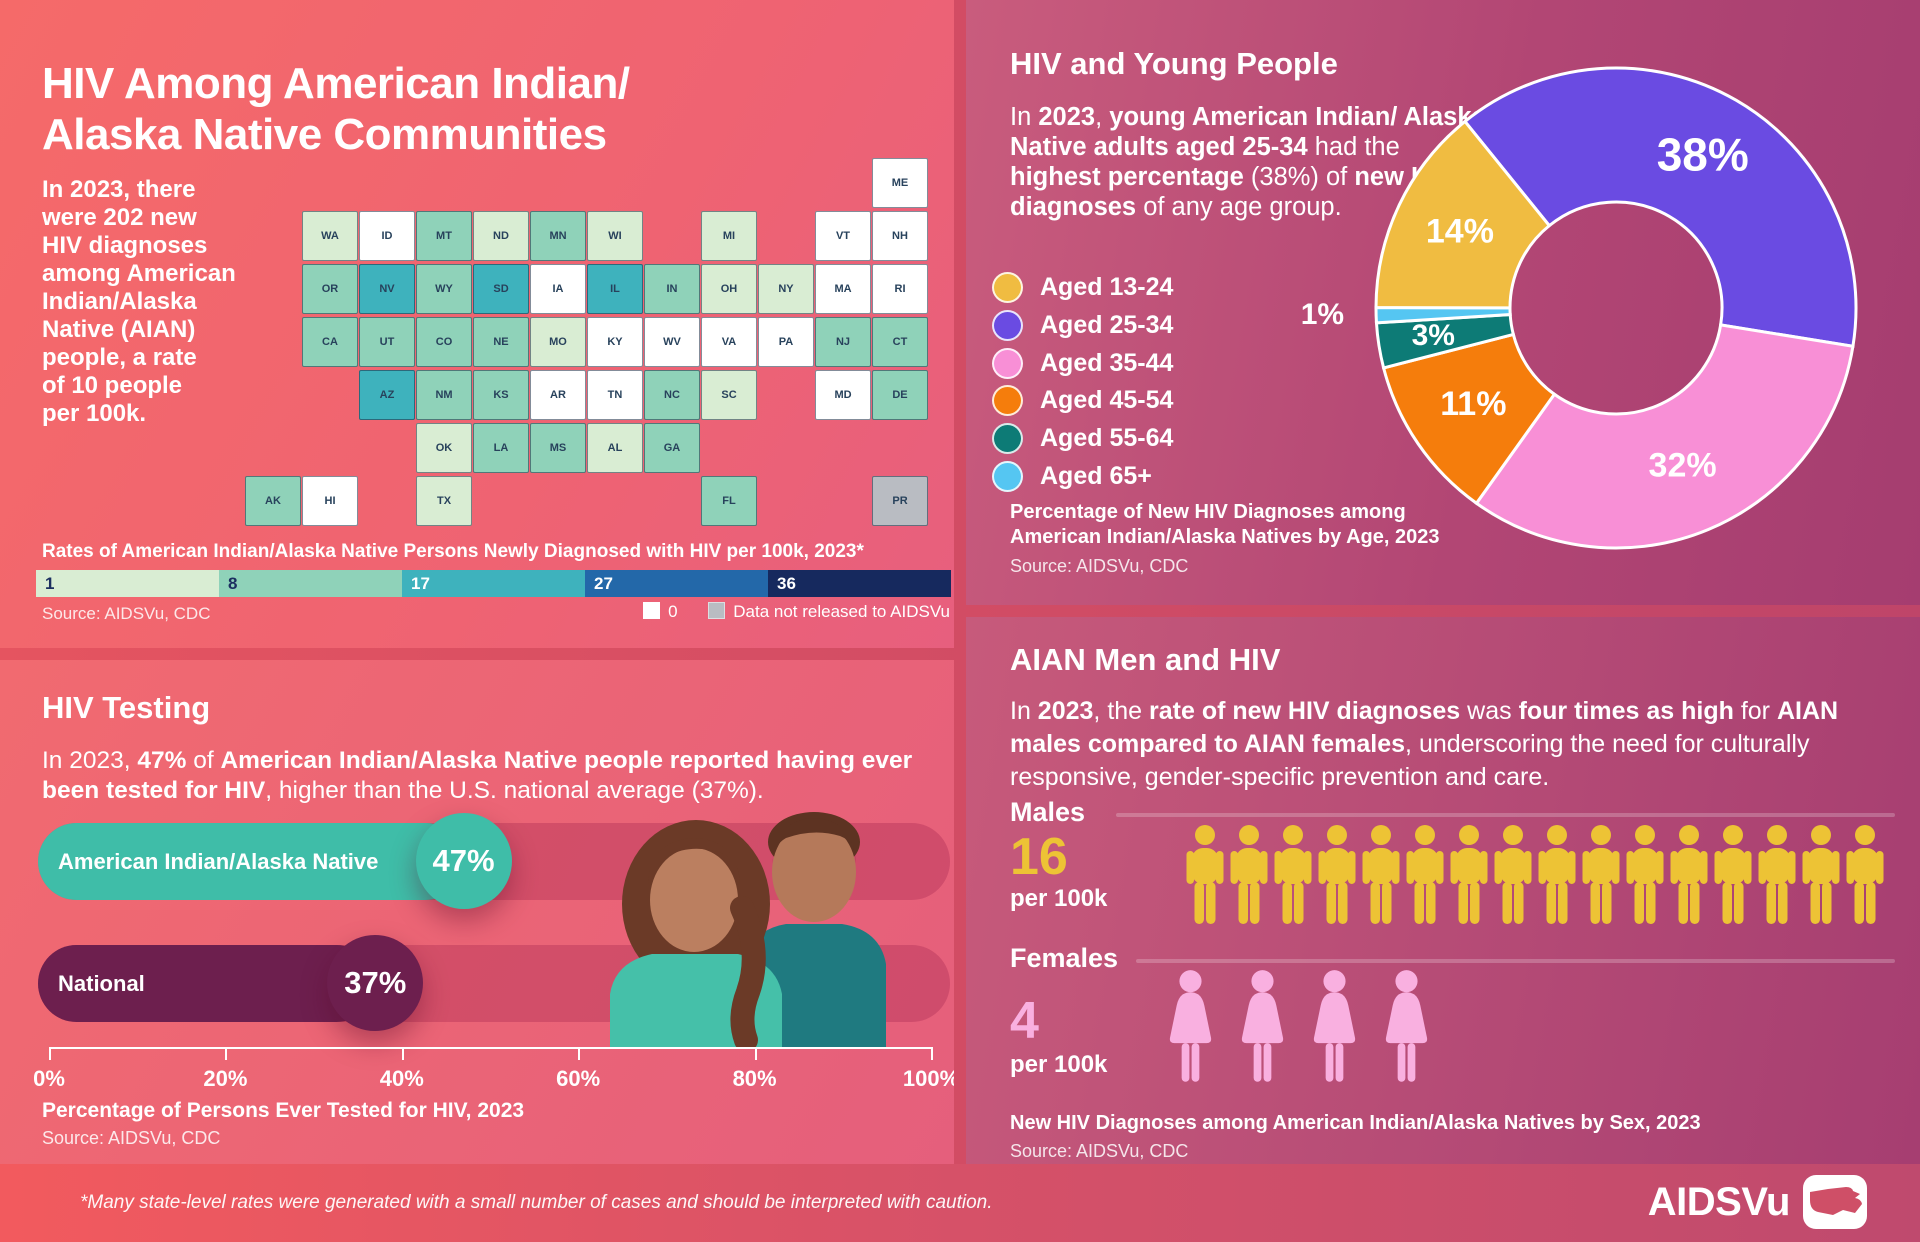 The width and height of the screenshot is (1920, 1242). What do you see at coordinates (401, 1078) in the screenshot?
I see `axis-tick-label: 40%` at bounding box center [401, 1078].